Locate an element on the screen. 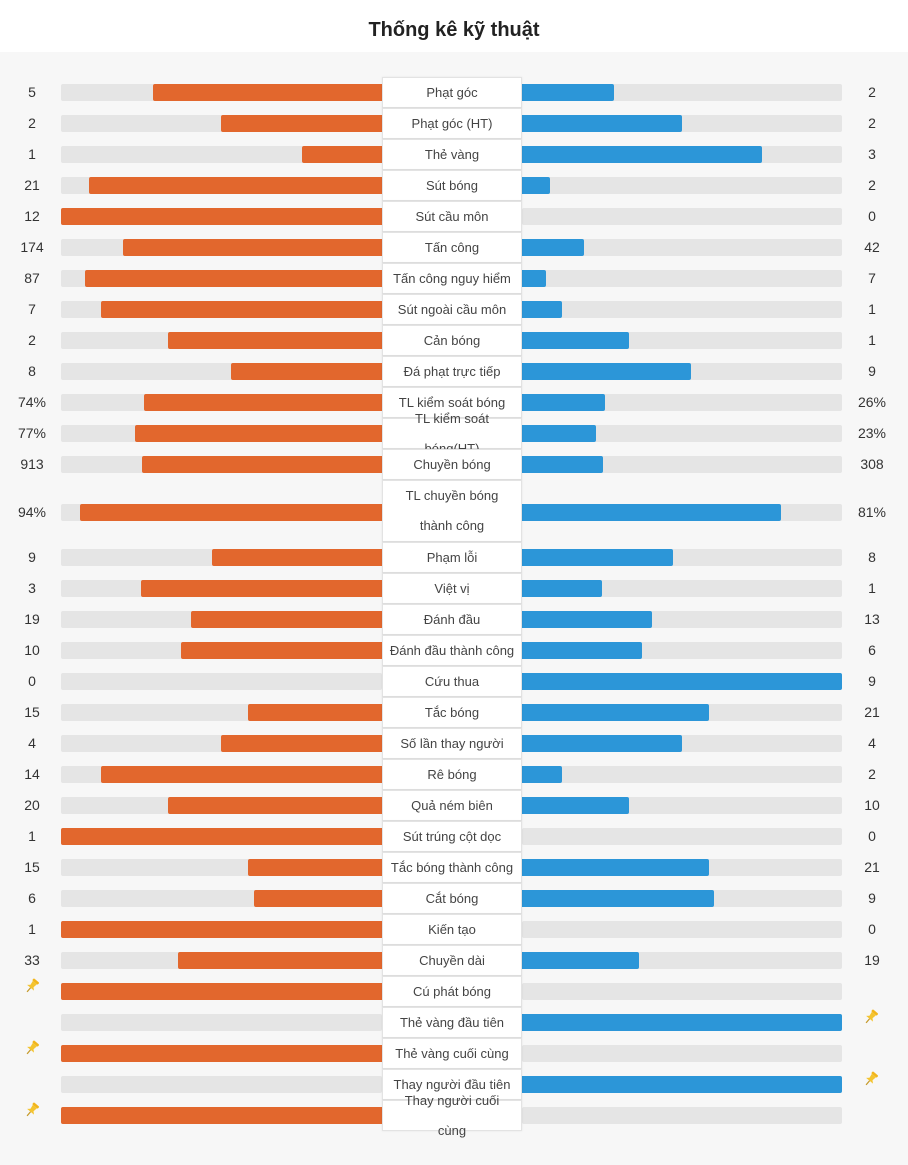 This screenshot has width=908, height=1165. stat-label: Sút ngoài cầu môn is located at coordinates (452, 309).